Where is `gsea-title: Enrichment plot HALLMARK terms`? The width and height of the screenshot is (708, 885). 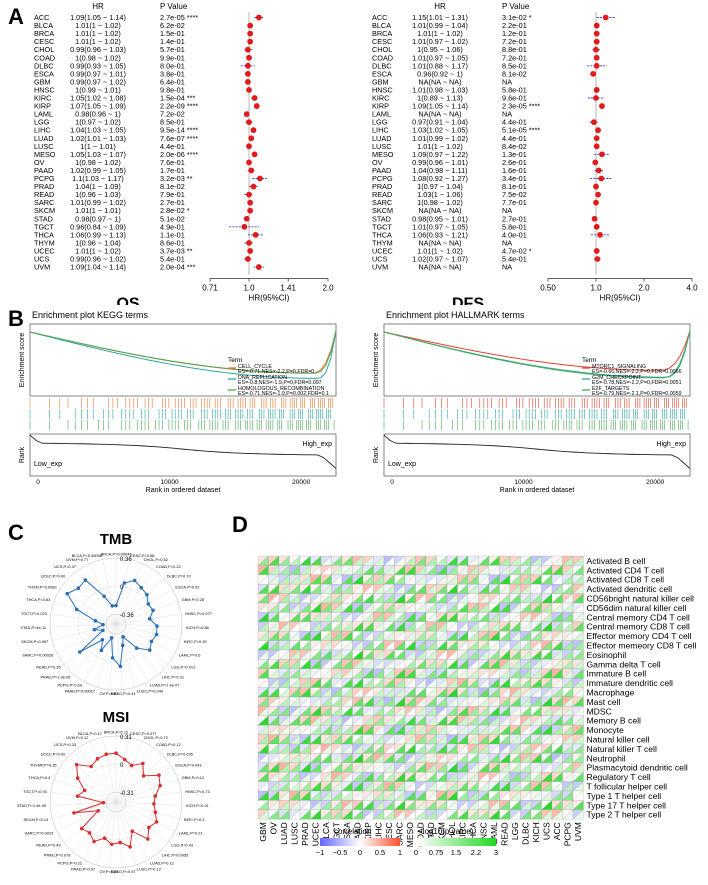
gsea-title: Enrichment plot HALLMARK terms is located at coordinates (455, 315).